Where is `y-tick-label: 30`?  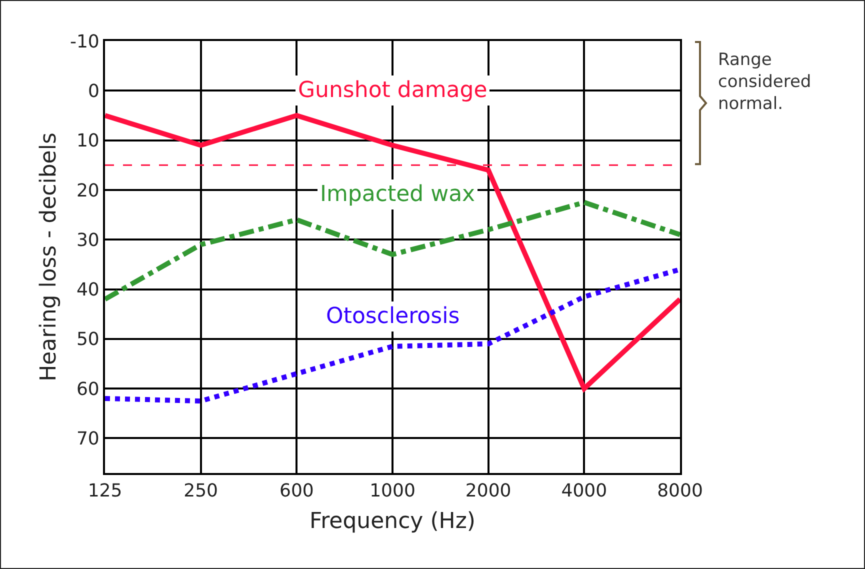 y-tick-label: 30 is located at coordinates (88, 240).